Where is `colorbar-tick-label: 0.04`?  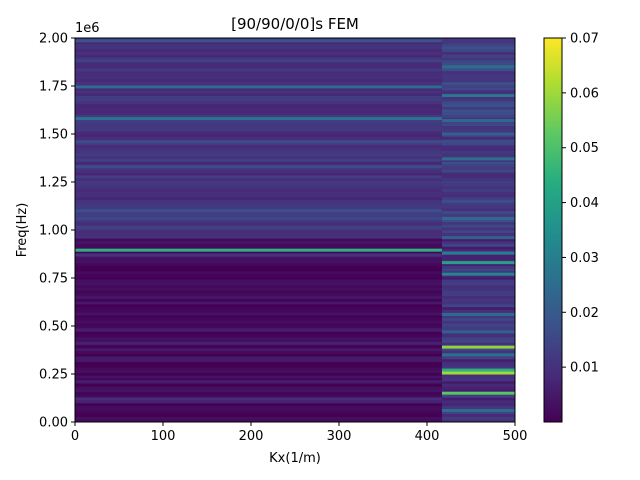 colorbar-tick-label: 0.04 is located at coordinates (584, 203).